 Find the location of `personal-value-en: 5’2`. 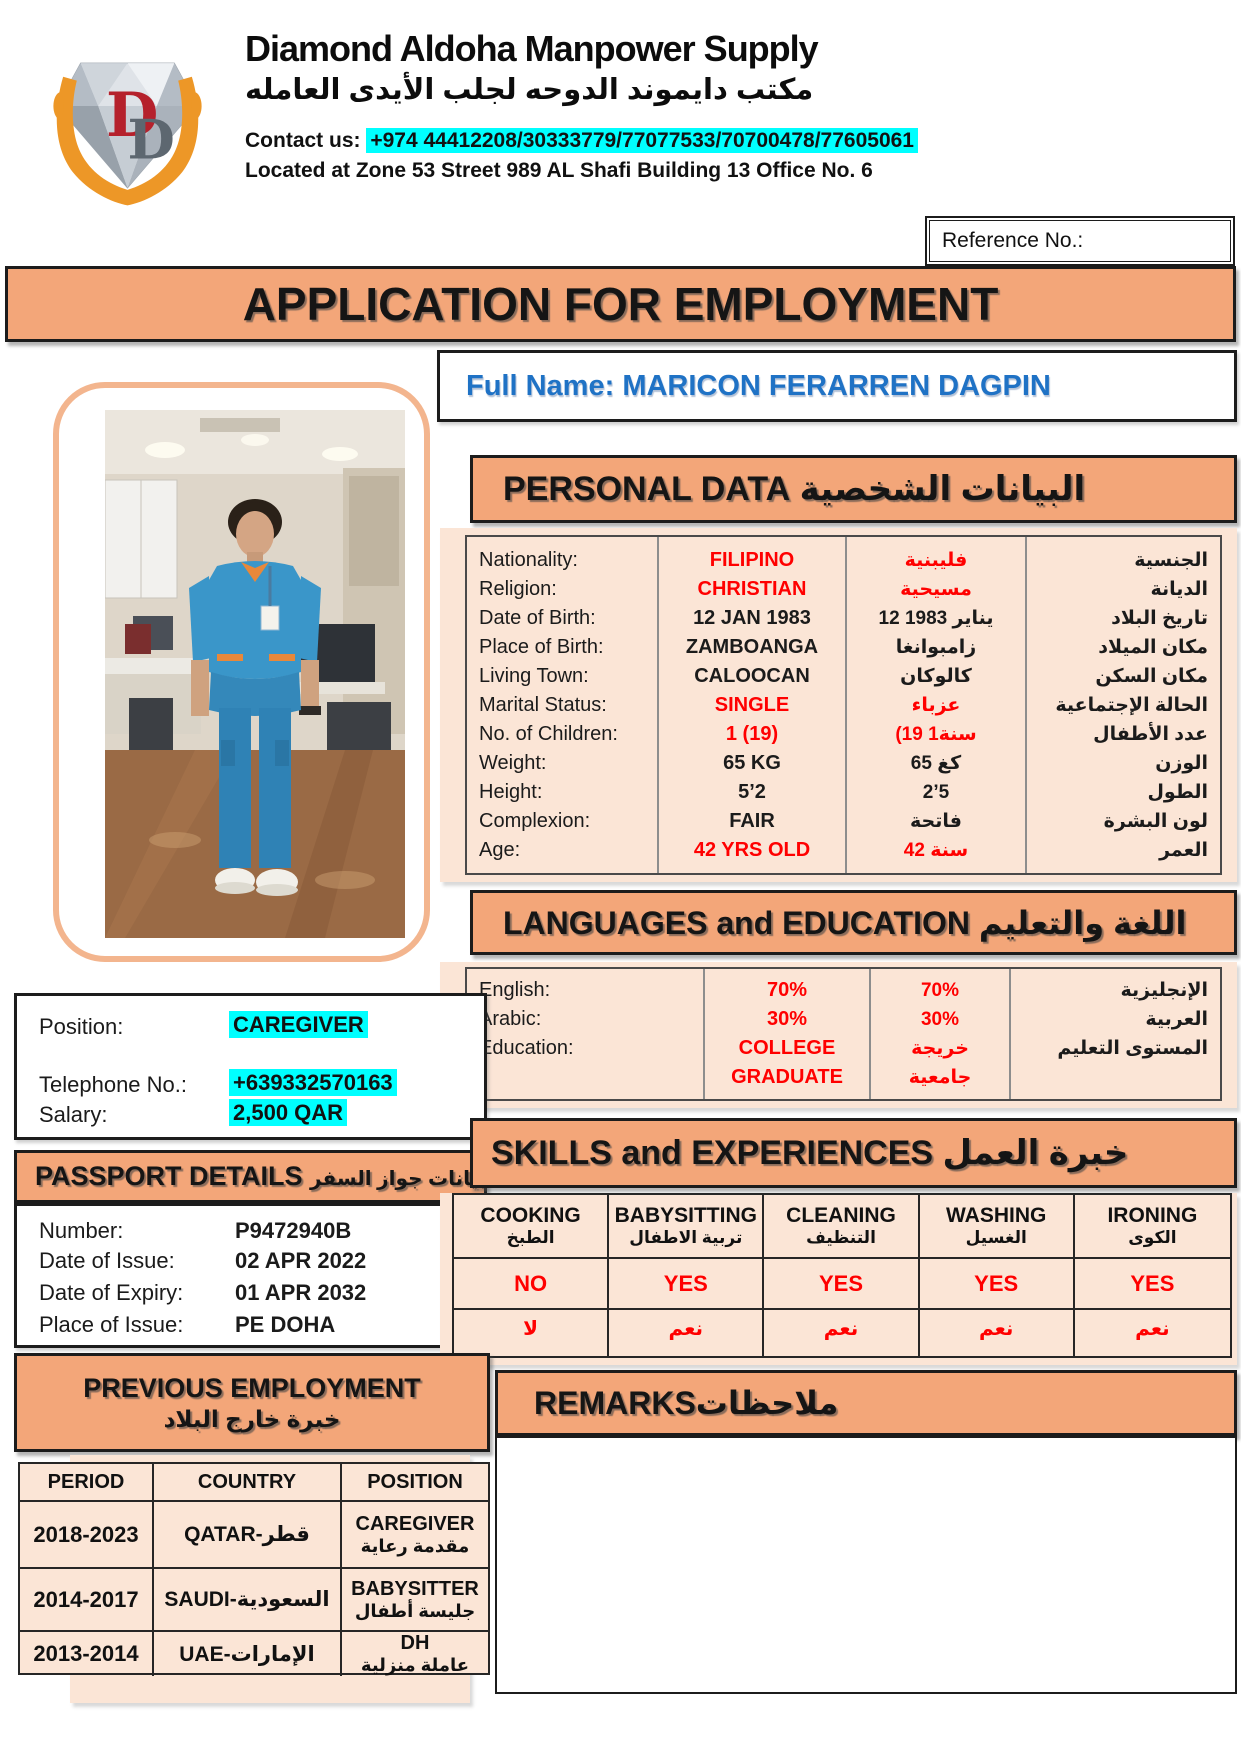

personal-value-en: 5’2 is located at coordinates (752, 791).